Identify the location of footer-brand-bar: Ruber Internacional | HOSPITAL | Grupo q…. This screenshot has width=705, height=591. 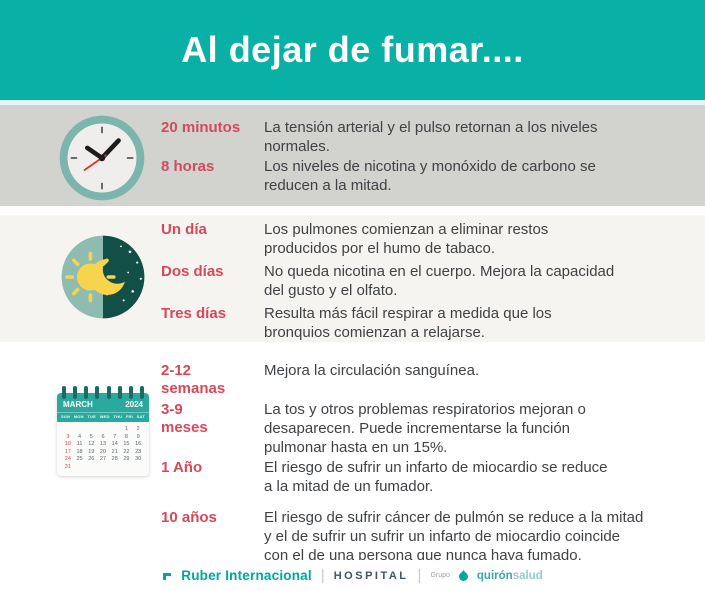
(352, 575).